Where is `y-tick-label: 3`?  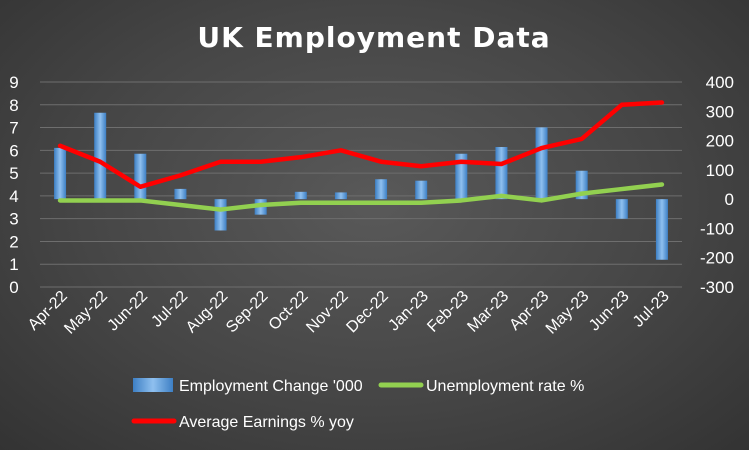 y-tick-label: 3 is located at coordinates (13, 219).